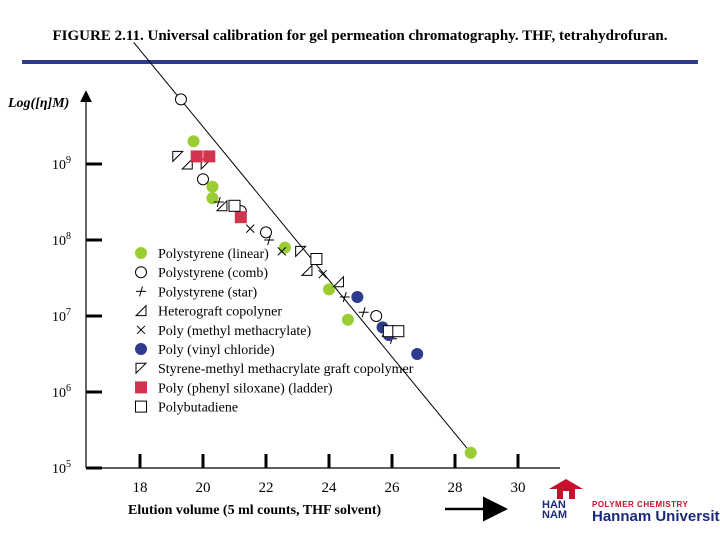 This screenshot has height=540, width=720. I want to click on x-tick-label: 20, so click(203, 488).